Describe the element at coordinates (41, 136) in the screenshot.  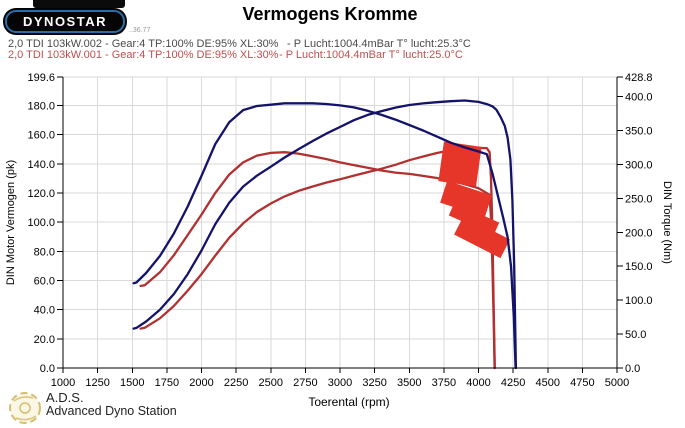
I see `tick-label-left: 160.0` at that location.